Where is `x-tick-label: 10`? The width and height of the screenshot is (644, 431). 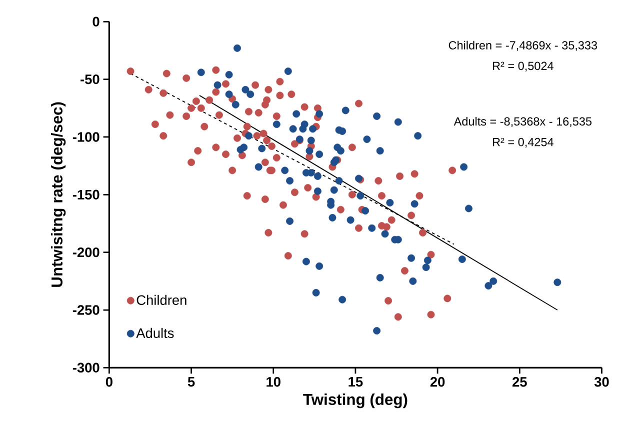
x-tick-label: 10 is located at coordinates (273, 382).